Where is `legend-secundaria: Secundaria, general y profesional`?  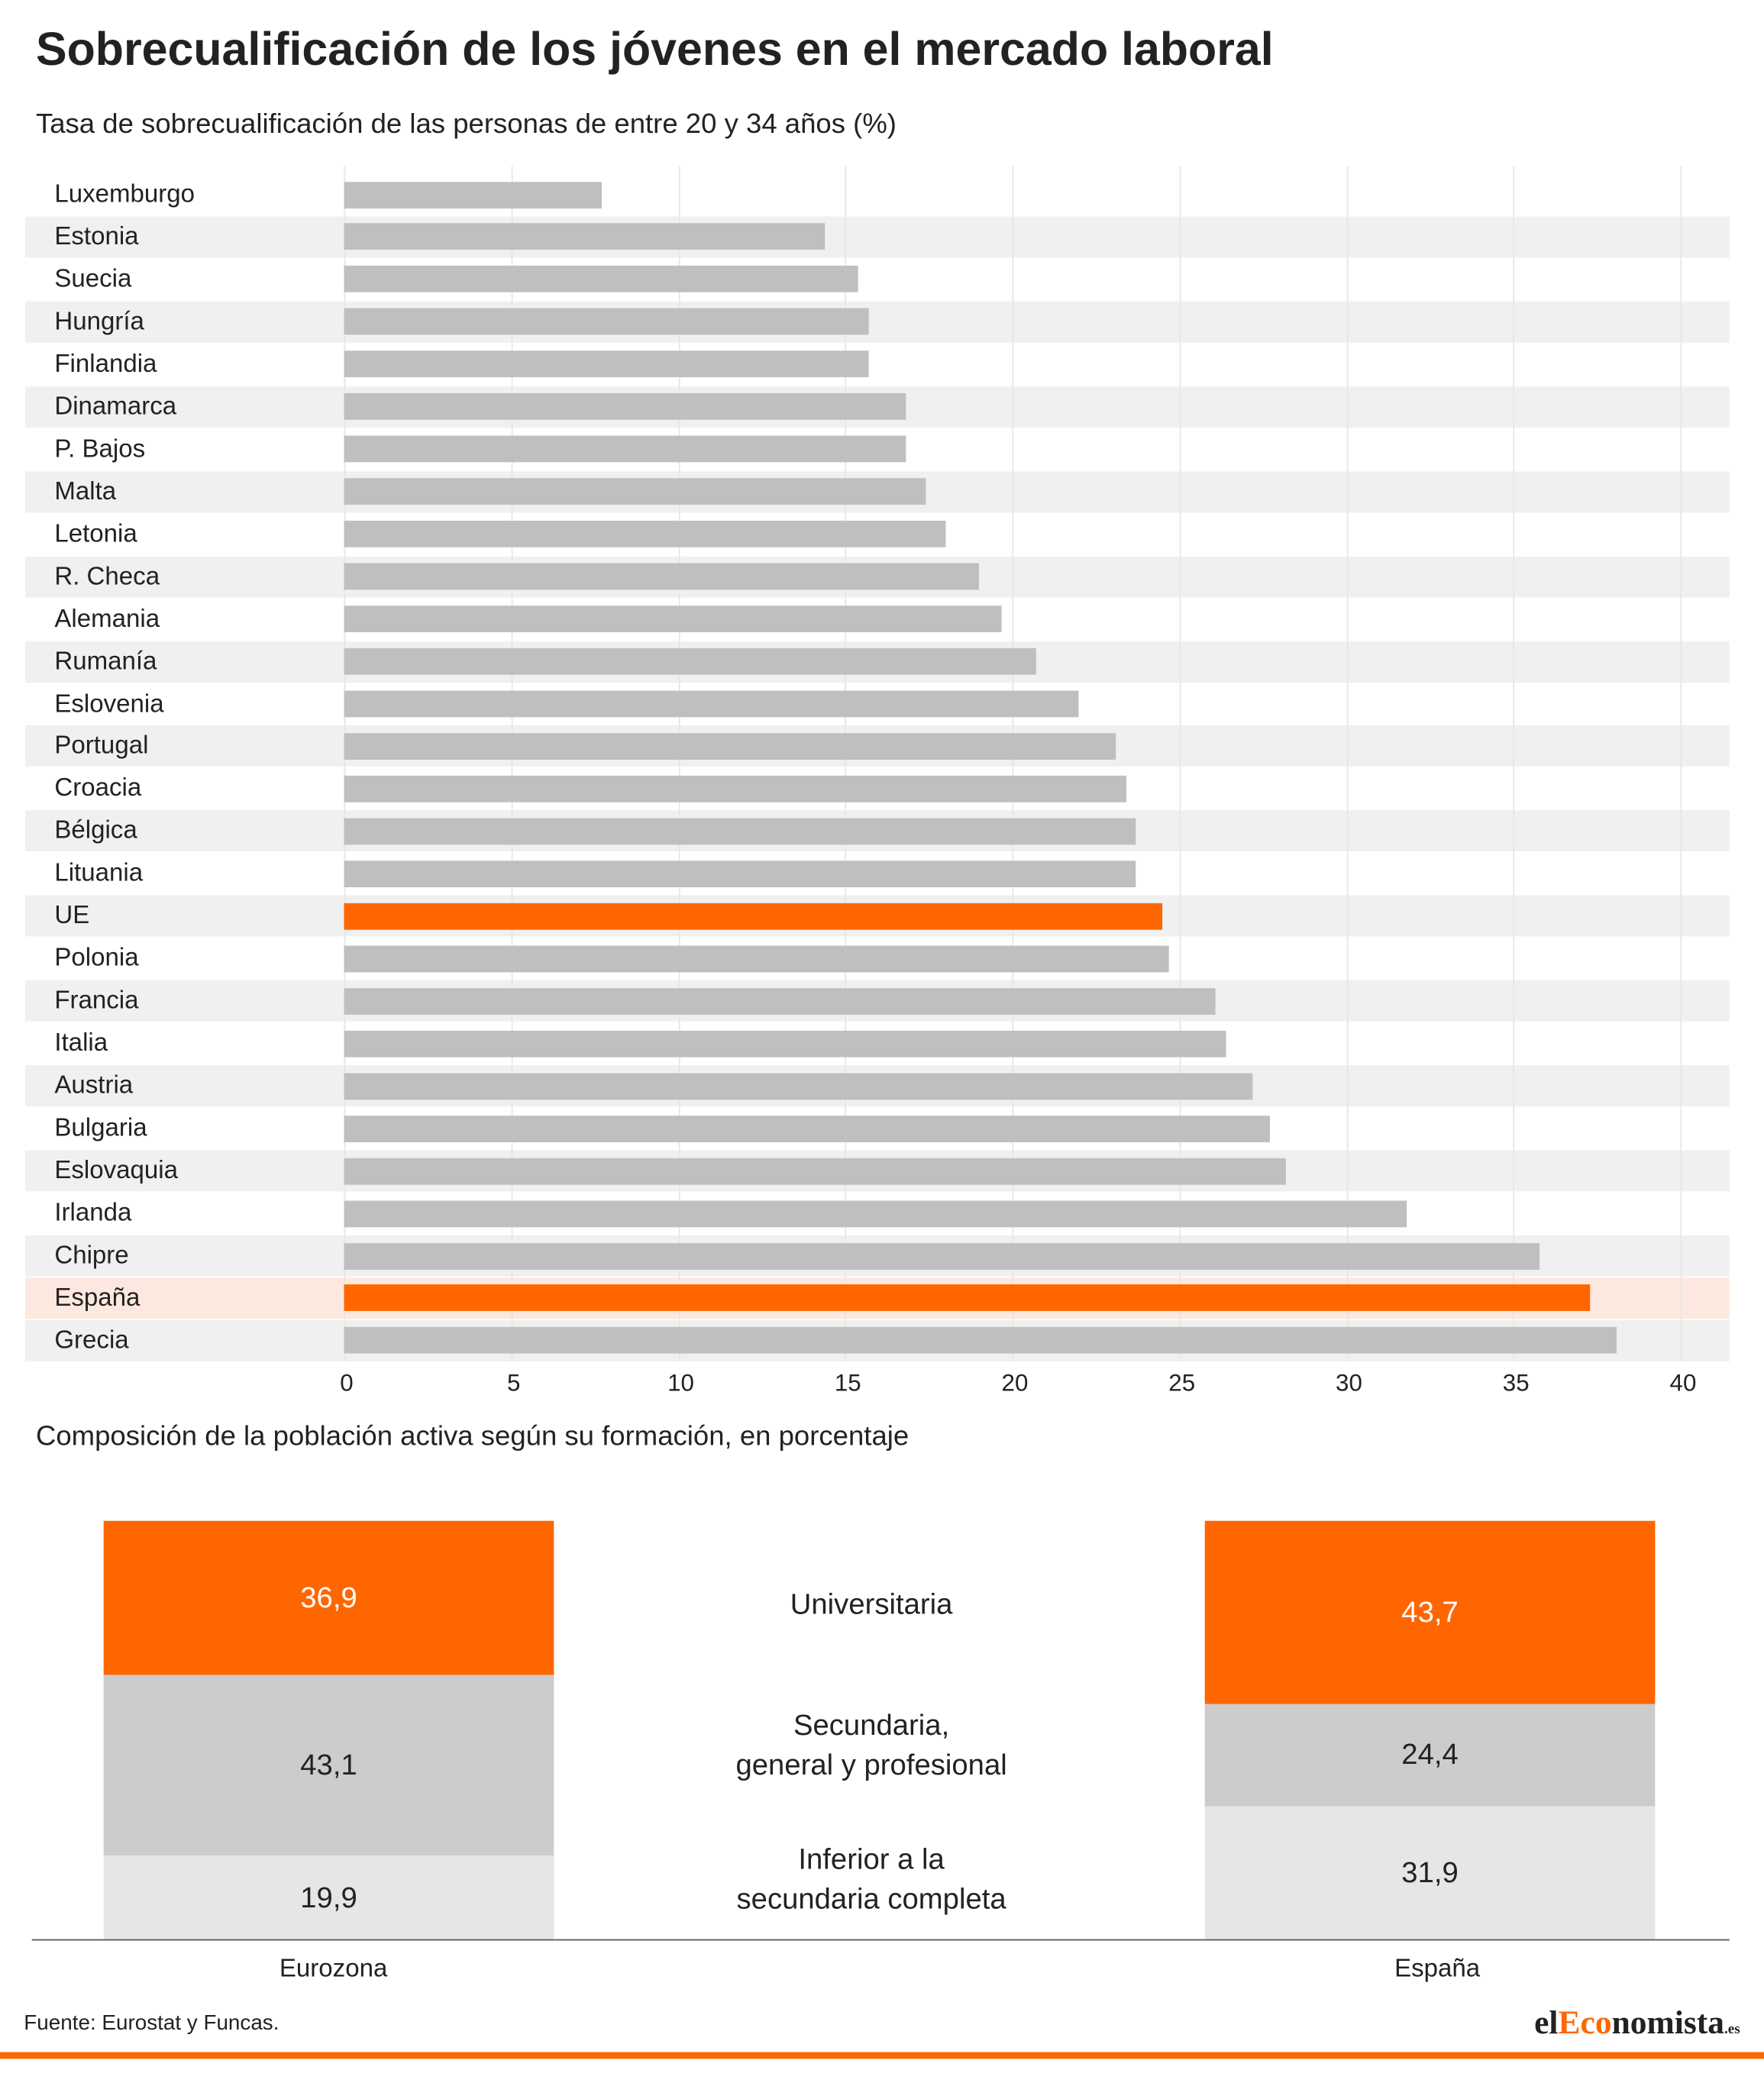 legend-secundaria: Secundaria, general y profesional is located at coordinates (871, 1746).